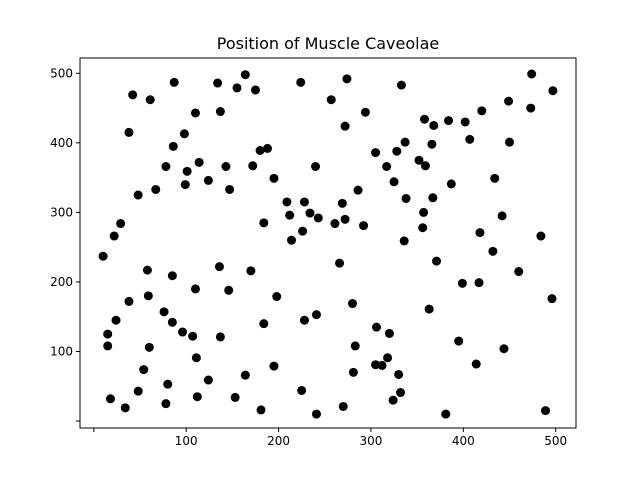 Image resolution: width=640 pixels, height=480 pixels. Describe the element at coordinates (61, 282) in the screenshot. I see `y-tick-label: 200` at that location.